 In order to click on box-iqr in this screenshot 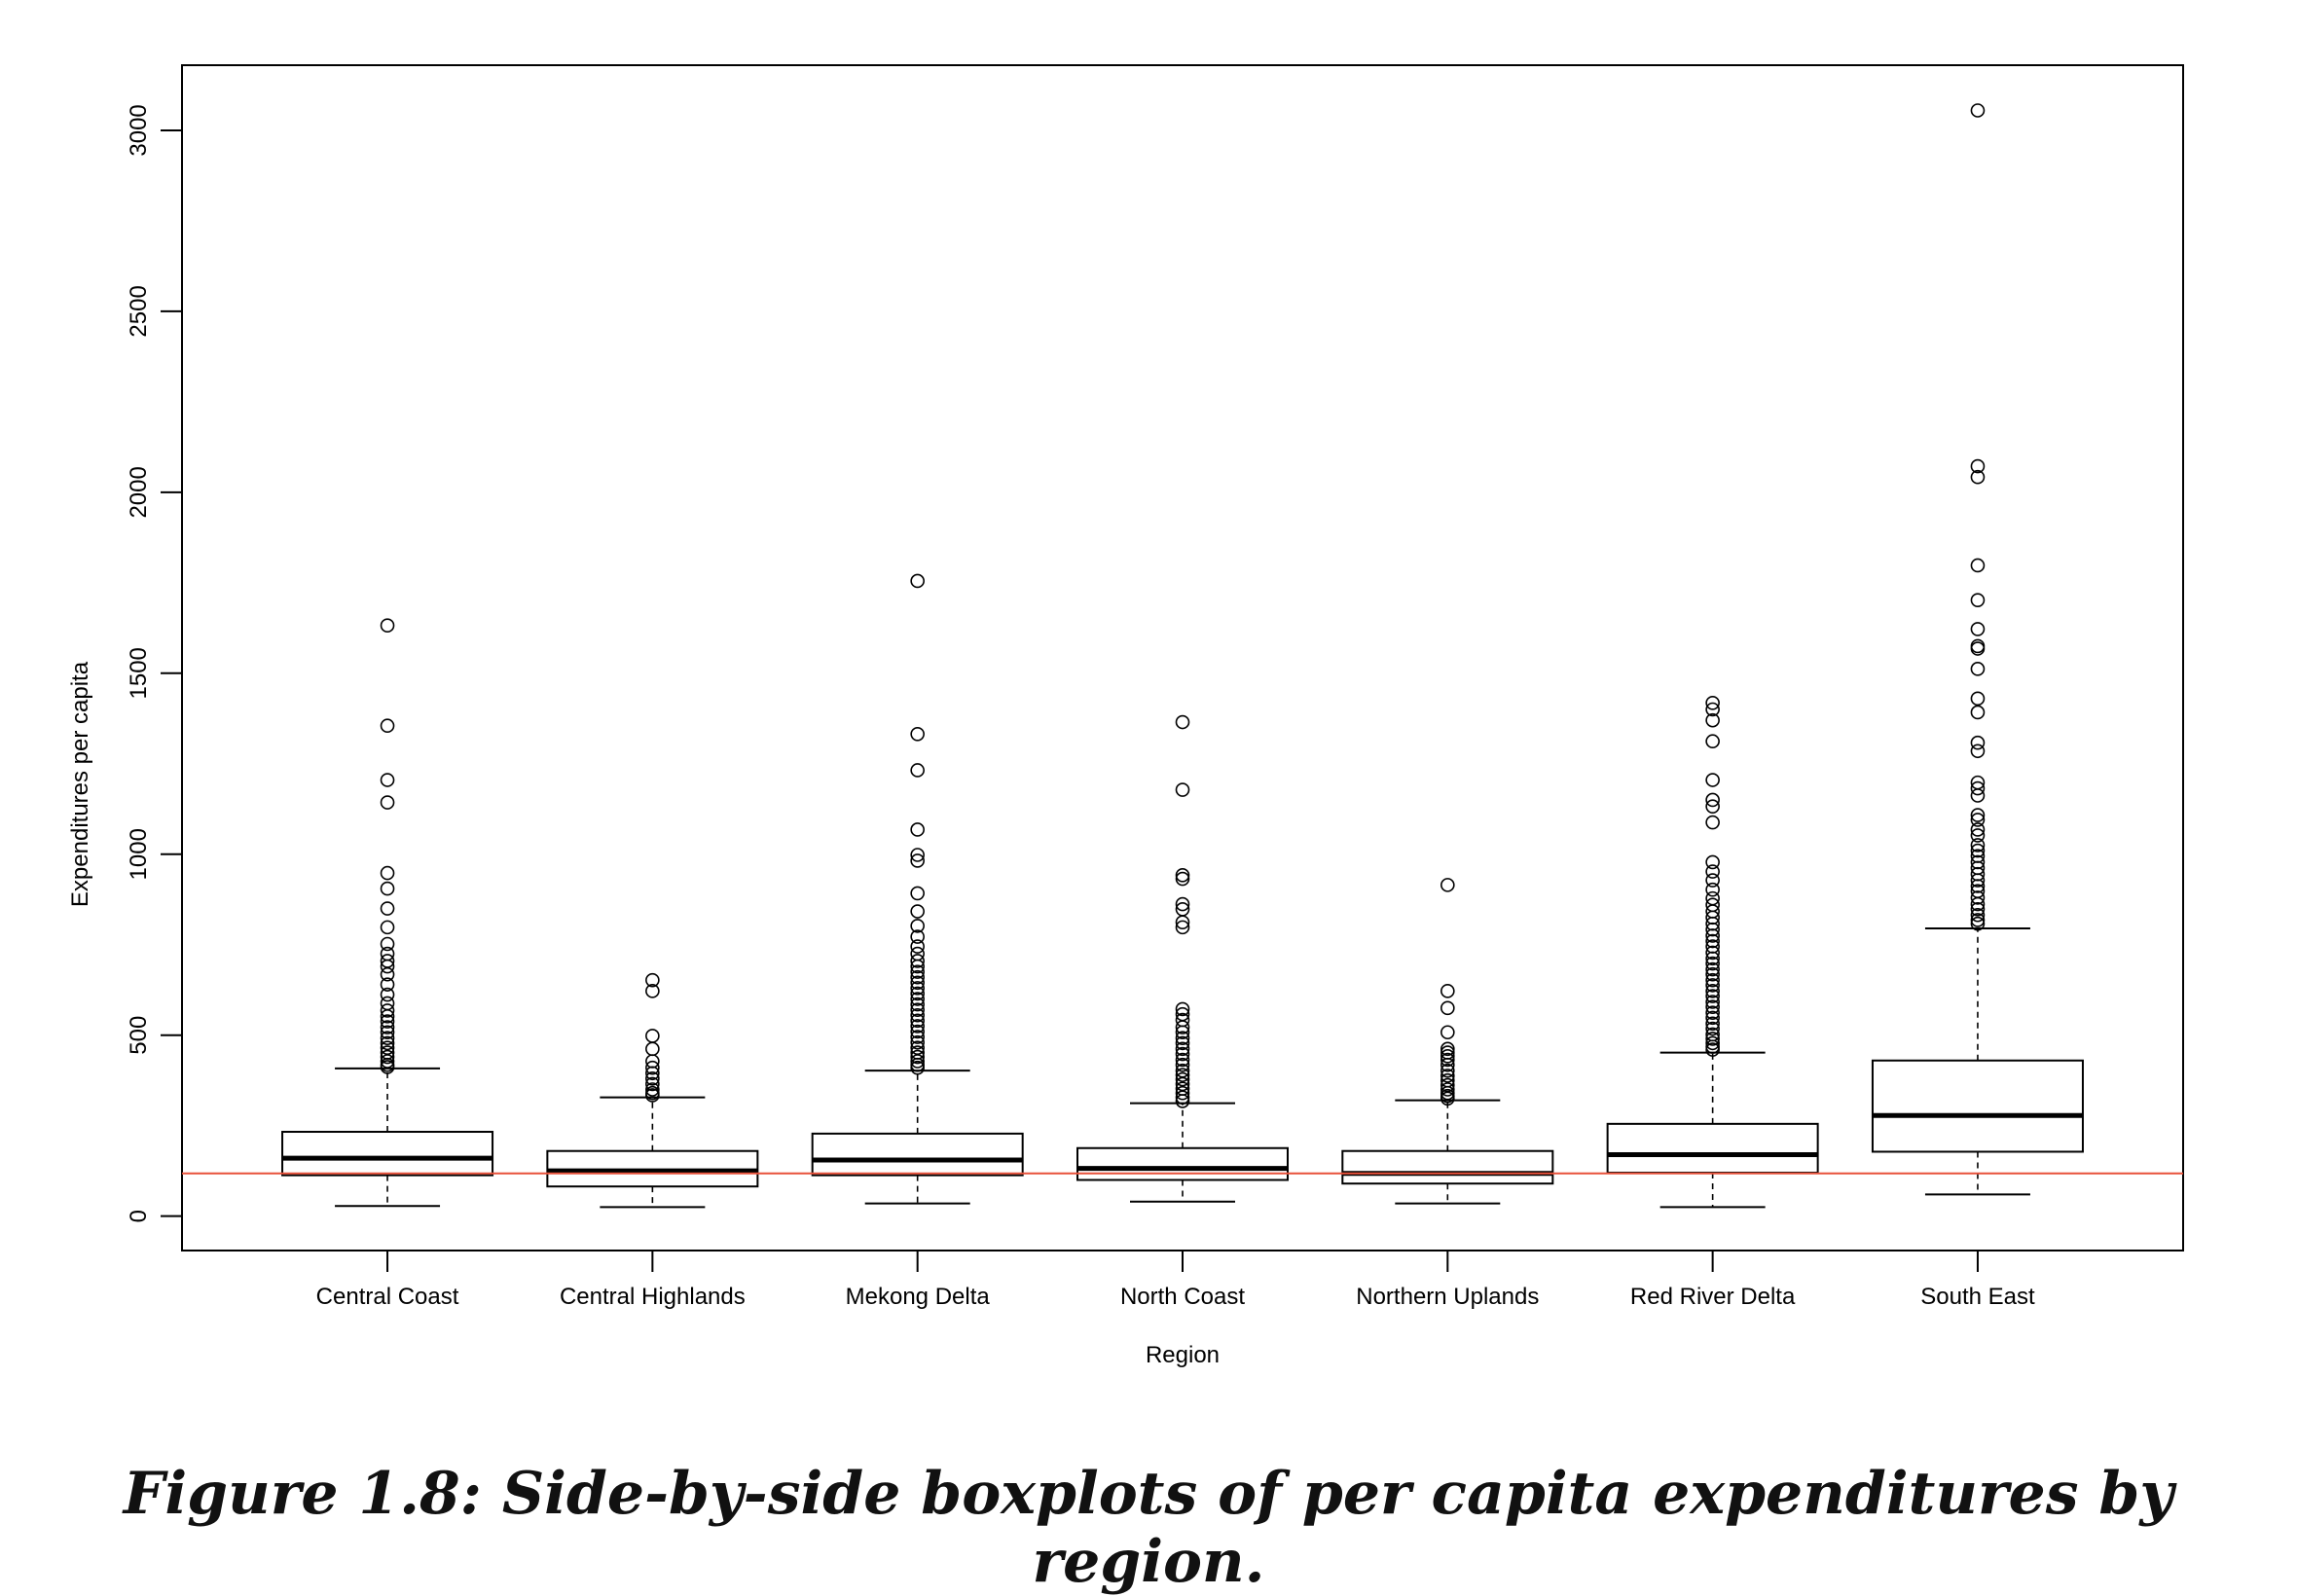, I will do `click(1712, 1148)`.